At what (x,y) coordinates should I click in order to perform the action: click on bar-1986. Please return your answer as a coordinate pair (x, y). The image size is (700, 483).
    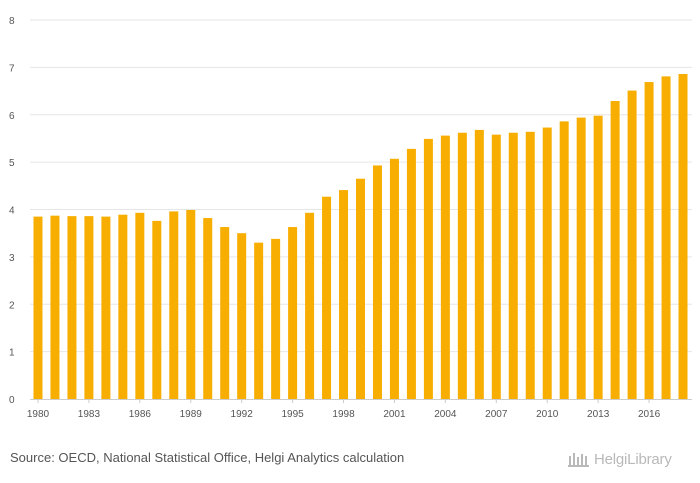
    Looking at the image, I should click on (140, 305).